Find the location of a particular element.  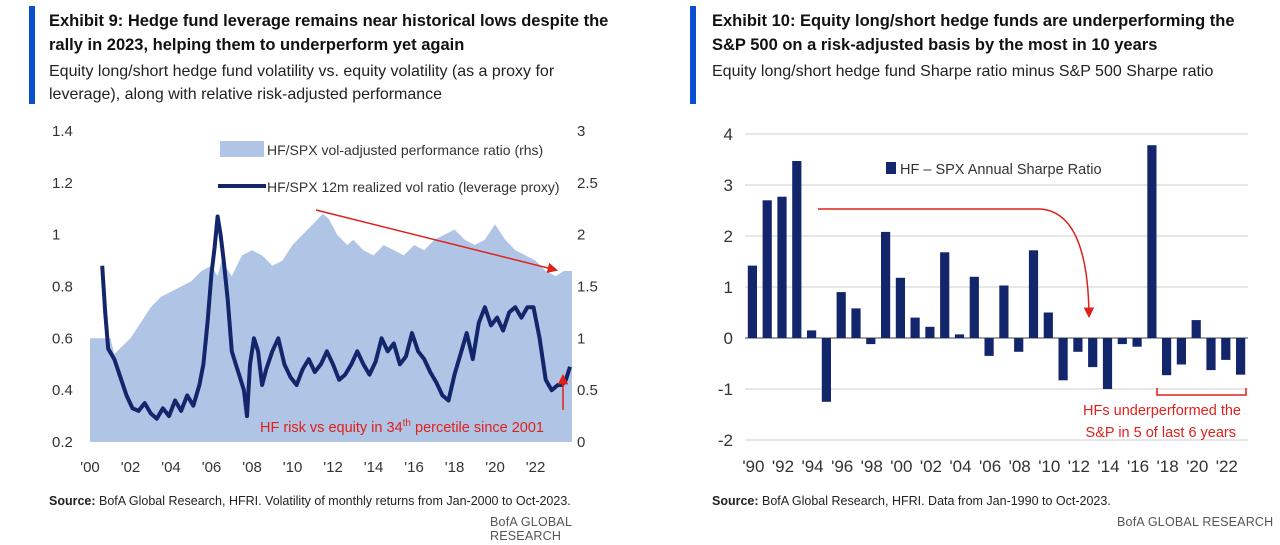

x-tick-label: '90 is located at coordinates (753, 466).